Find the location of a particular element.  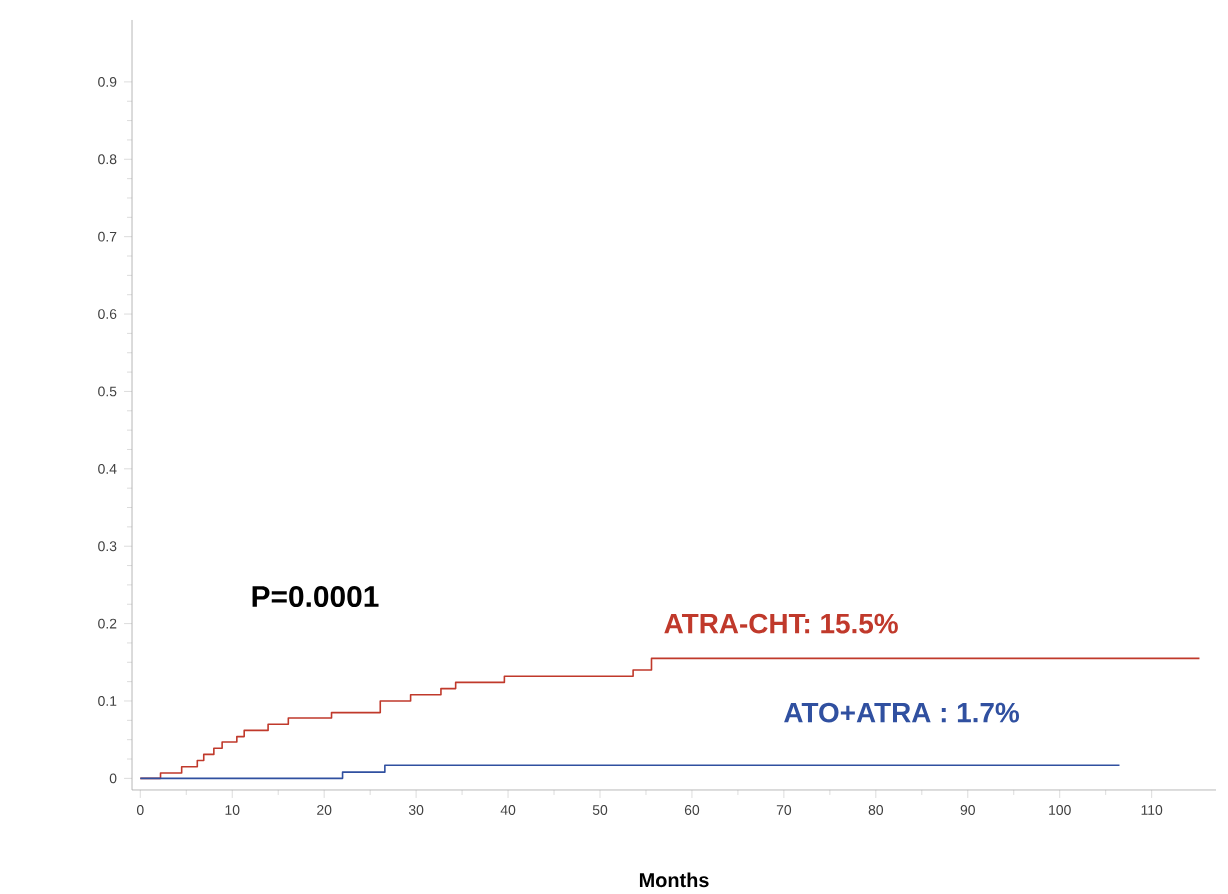

series-label: ATRA-CHT: 15.5% is located at coordinates (781, 623).